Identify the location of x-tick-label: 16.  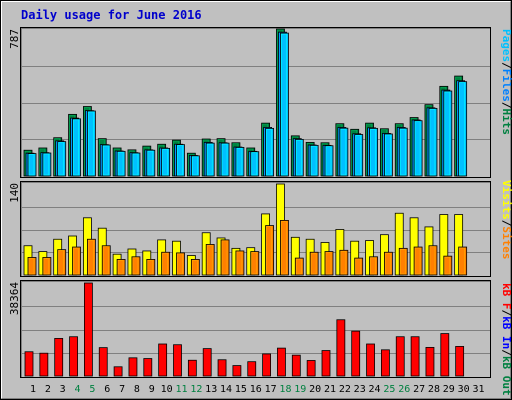
(256, 389).